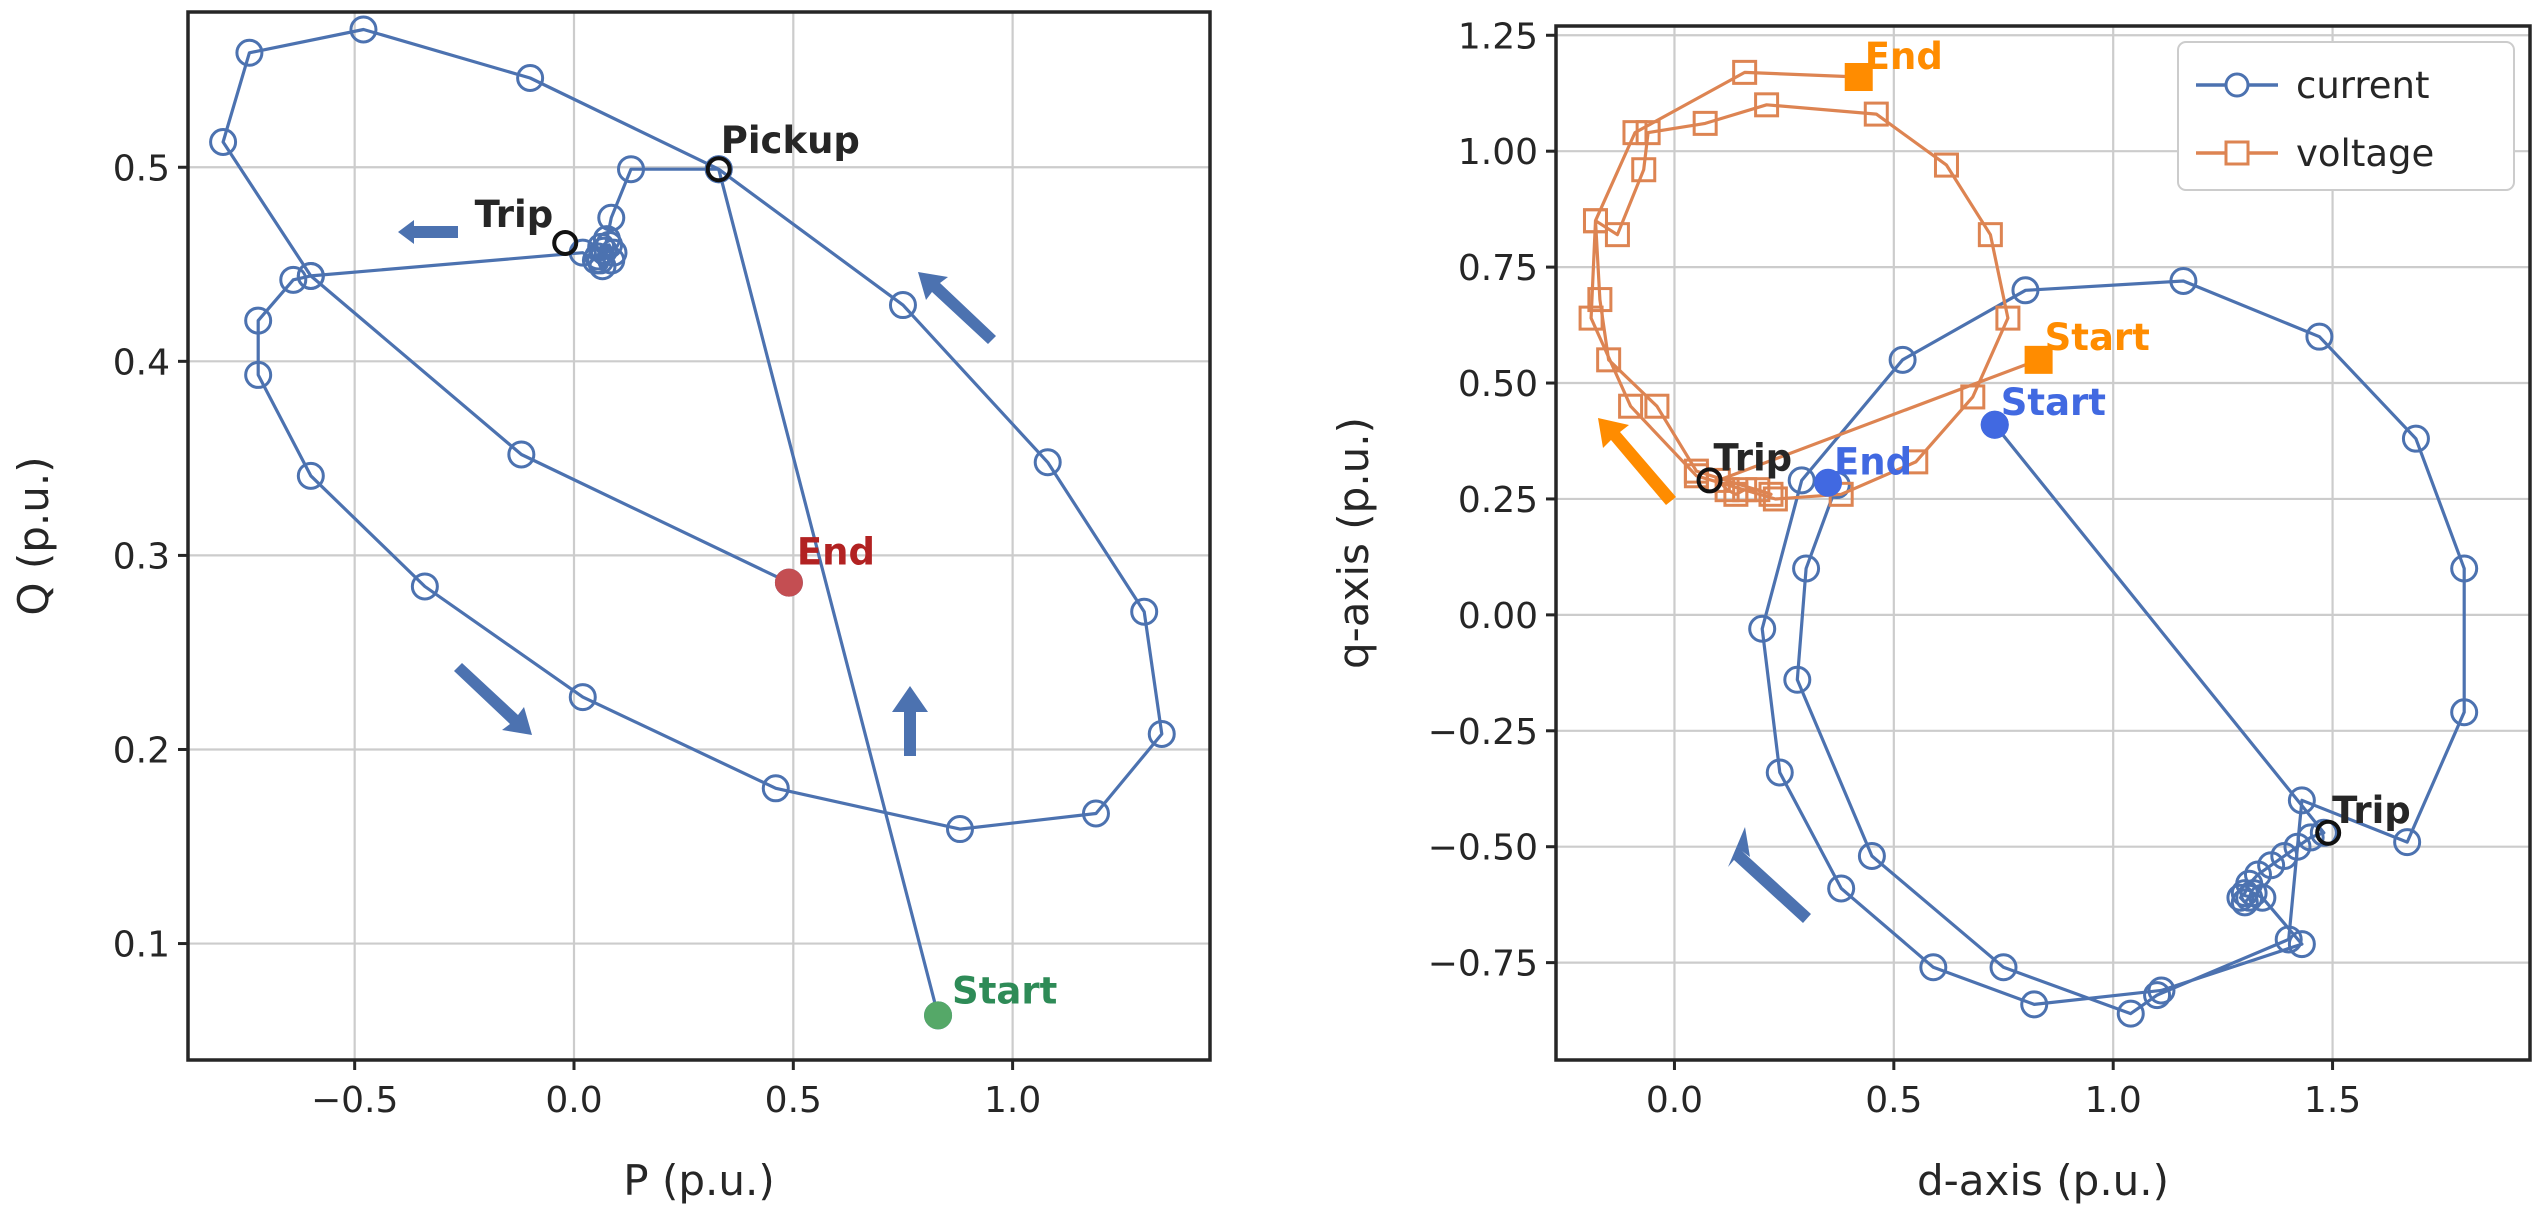  Describe the element at coordinates (2043, 1180) in the screenshot. I see `dq-x-axis-label: d-axis (p.u.)` at that location.